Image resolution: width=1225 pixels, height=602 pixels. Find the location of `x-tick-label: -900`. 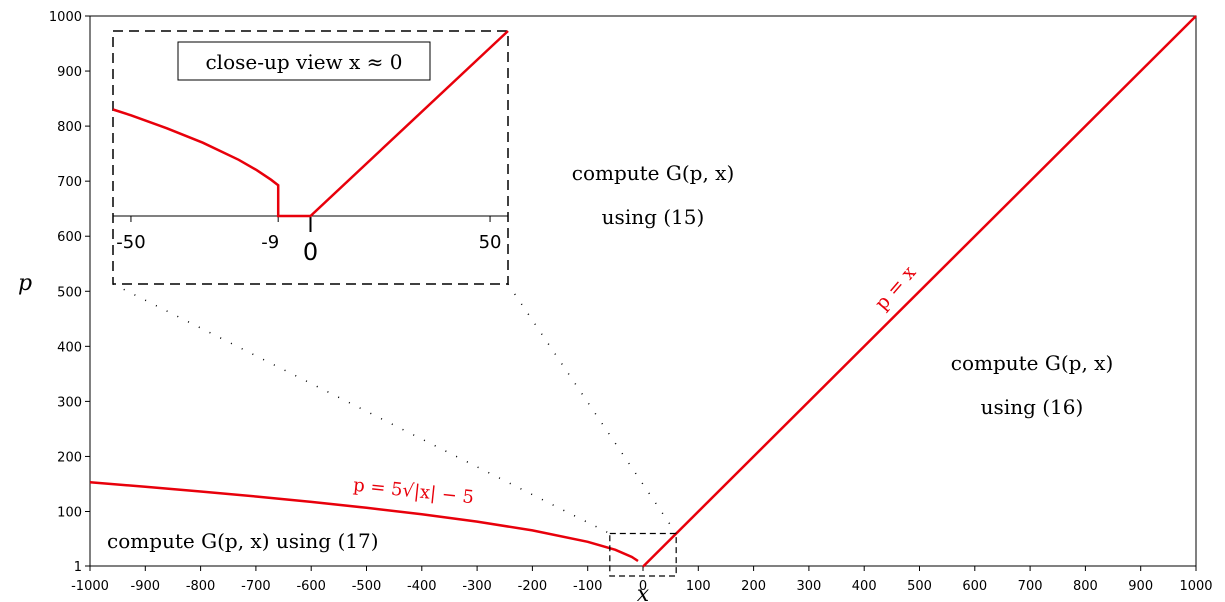

x-tick-label: -900 is located at coordinates (146, 586).